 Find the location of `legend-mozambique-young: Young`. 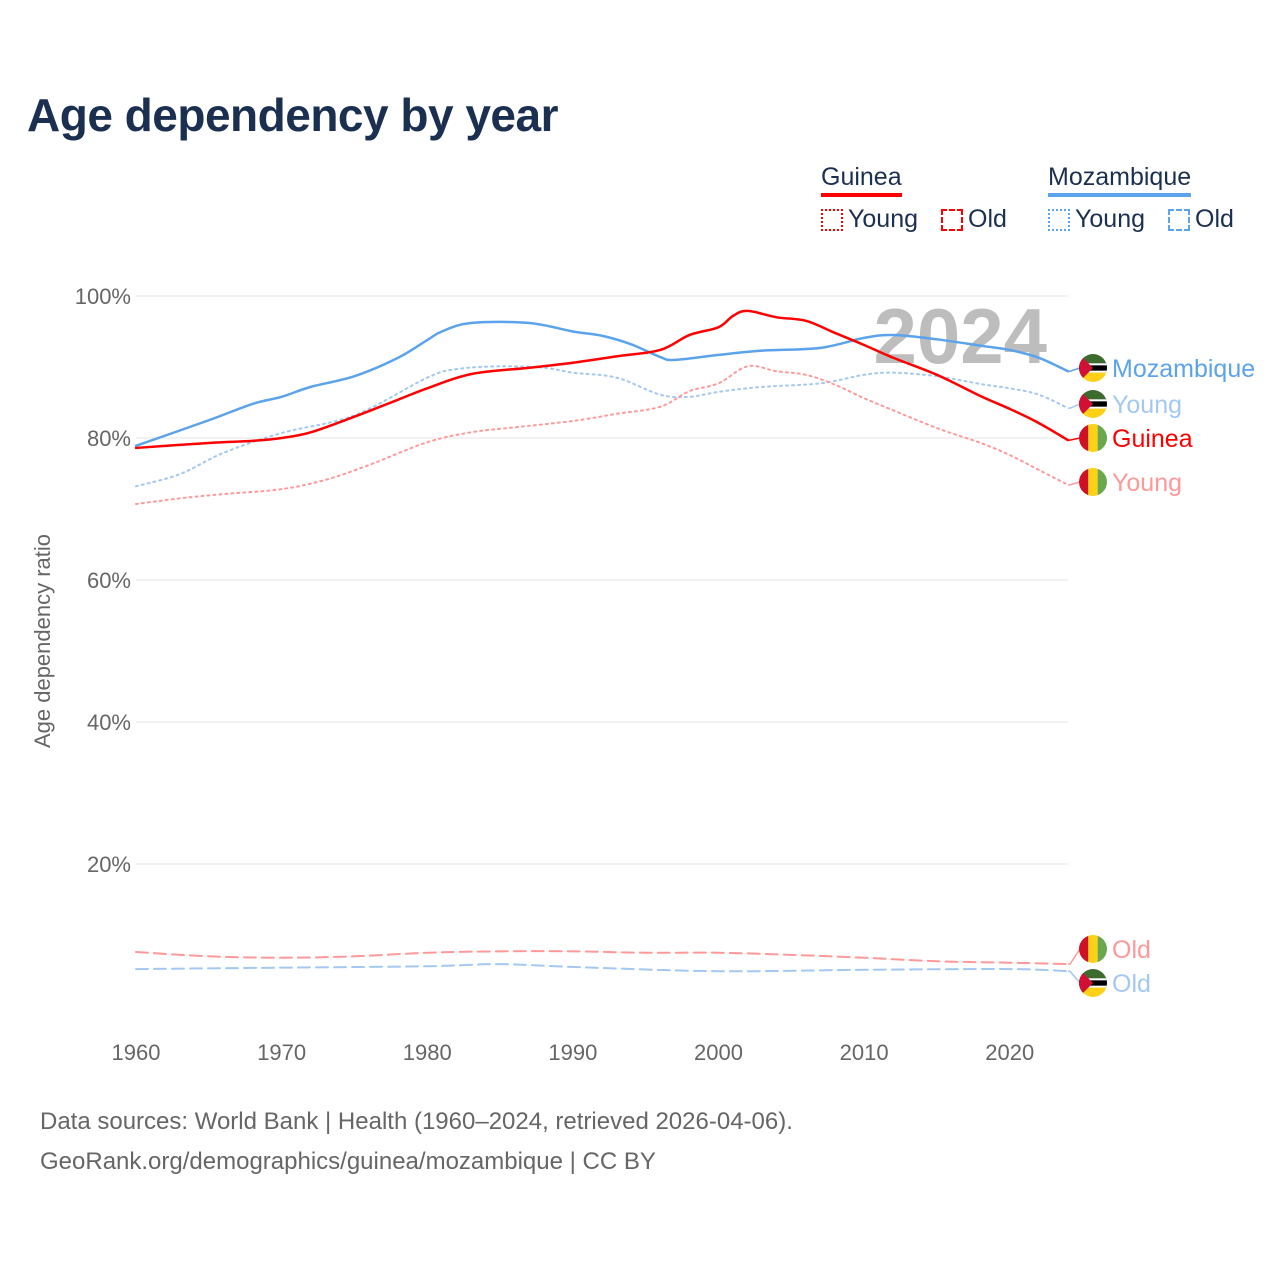

legend-mozambique-young: Young is located at coordinates (1096, 219).